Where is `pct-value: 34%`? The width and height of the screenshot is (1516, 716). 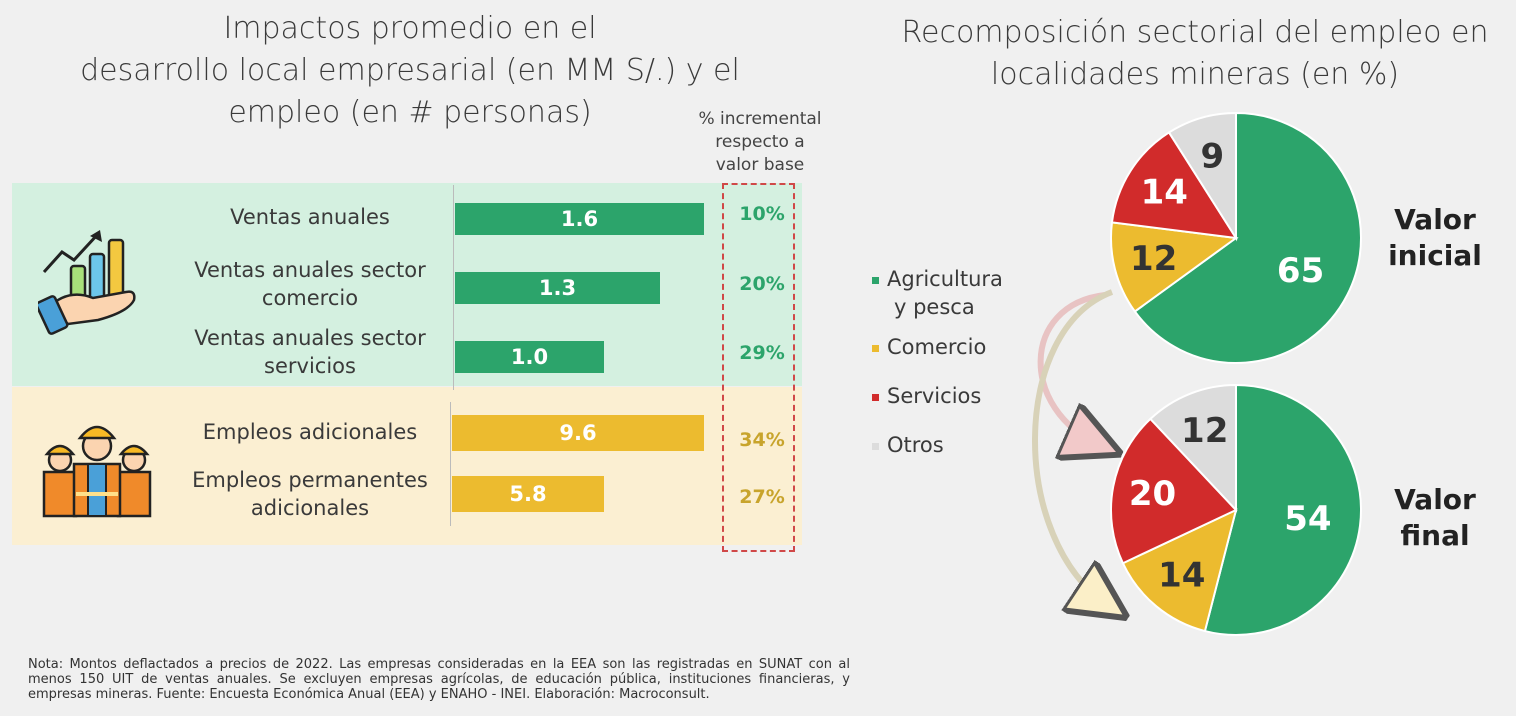 pct-value: 34% is located at coordinates (762, 440).